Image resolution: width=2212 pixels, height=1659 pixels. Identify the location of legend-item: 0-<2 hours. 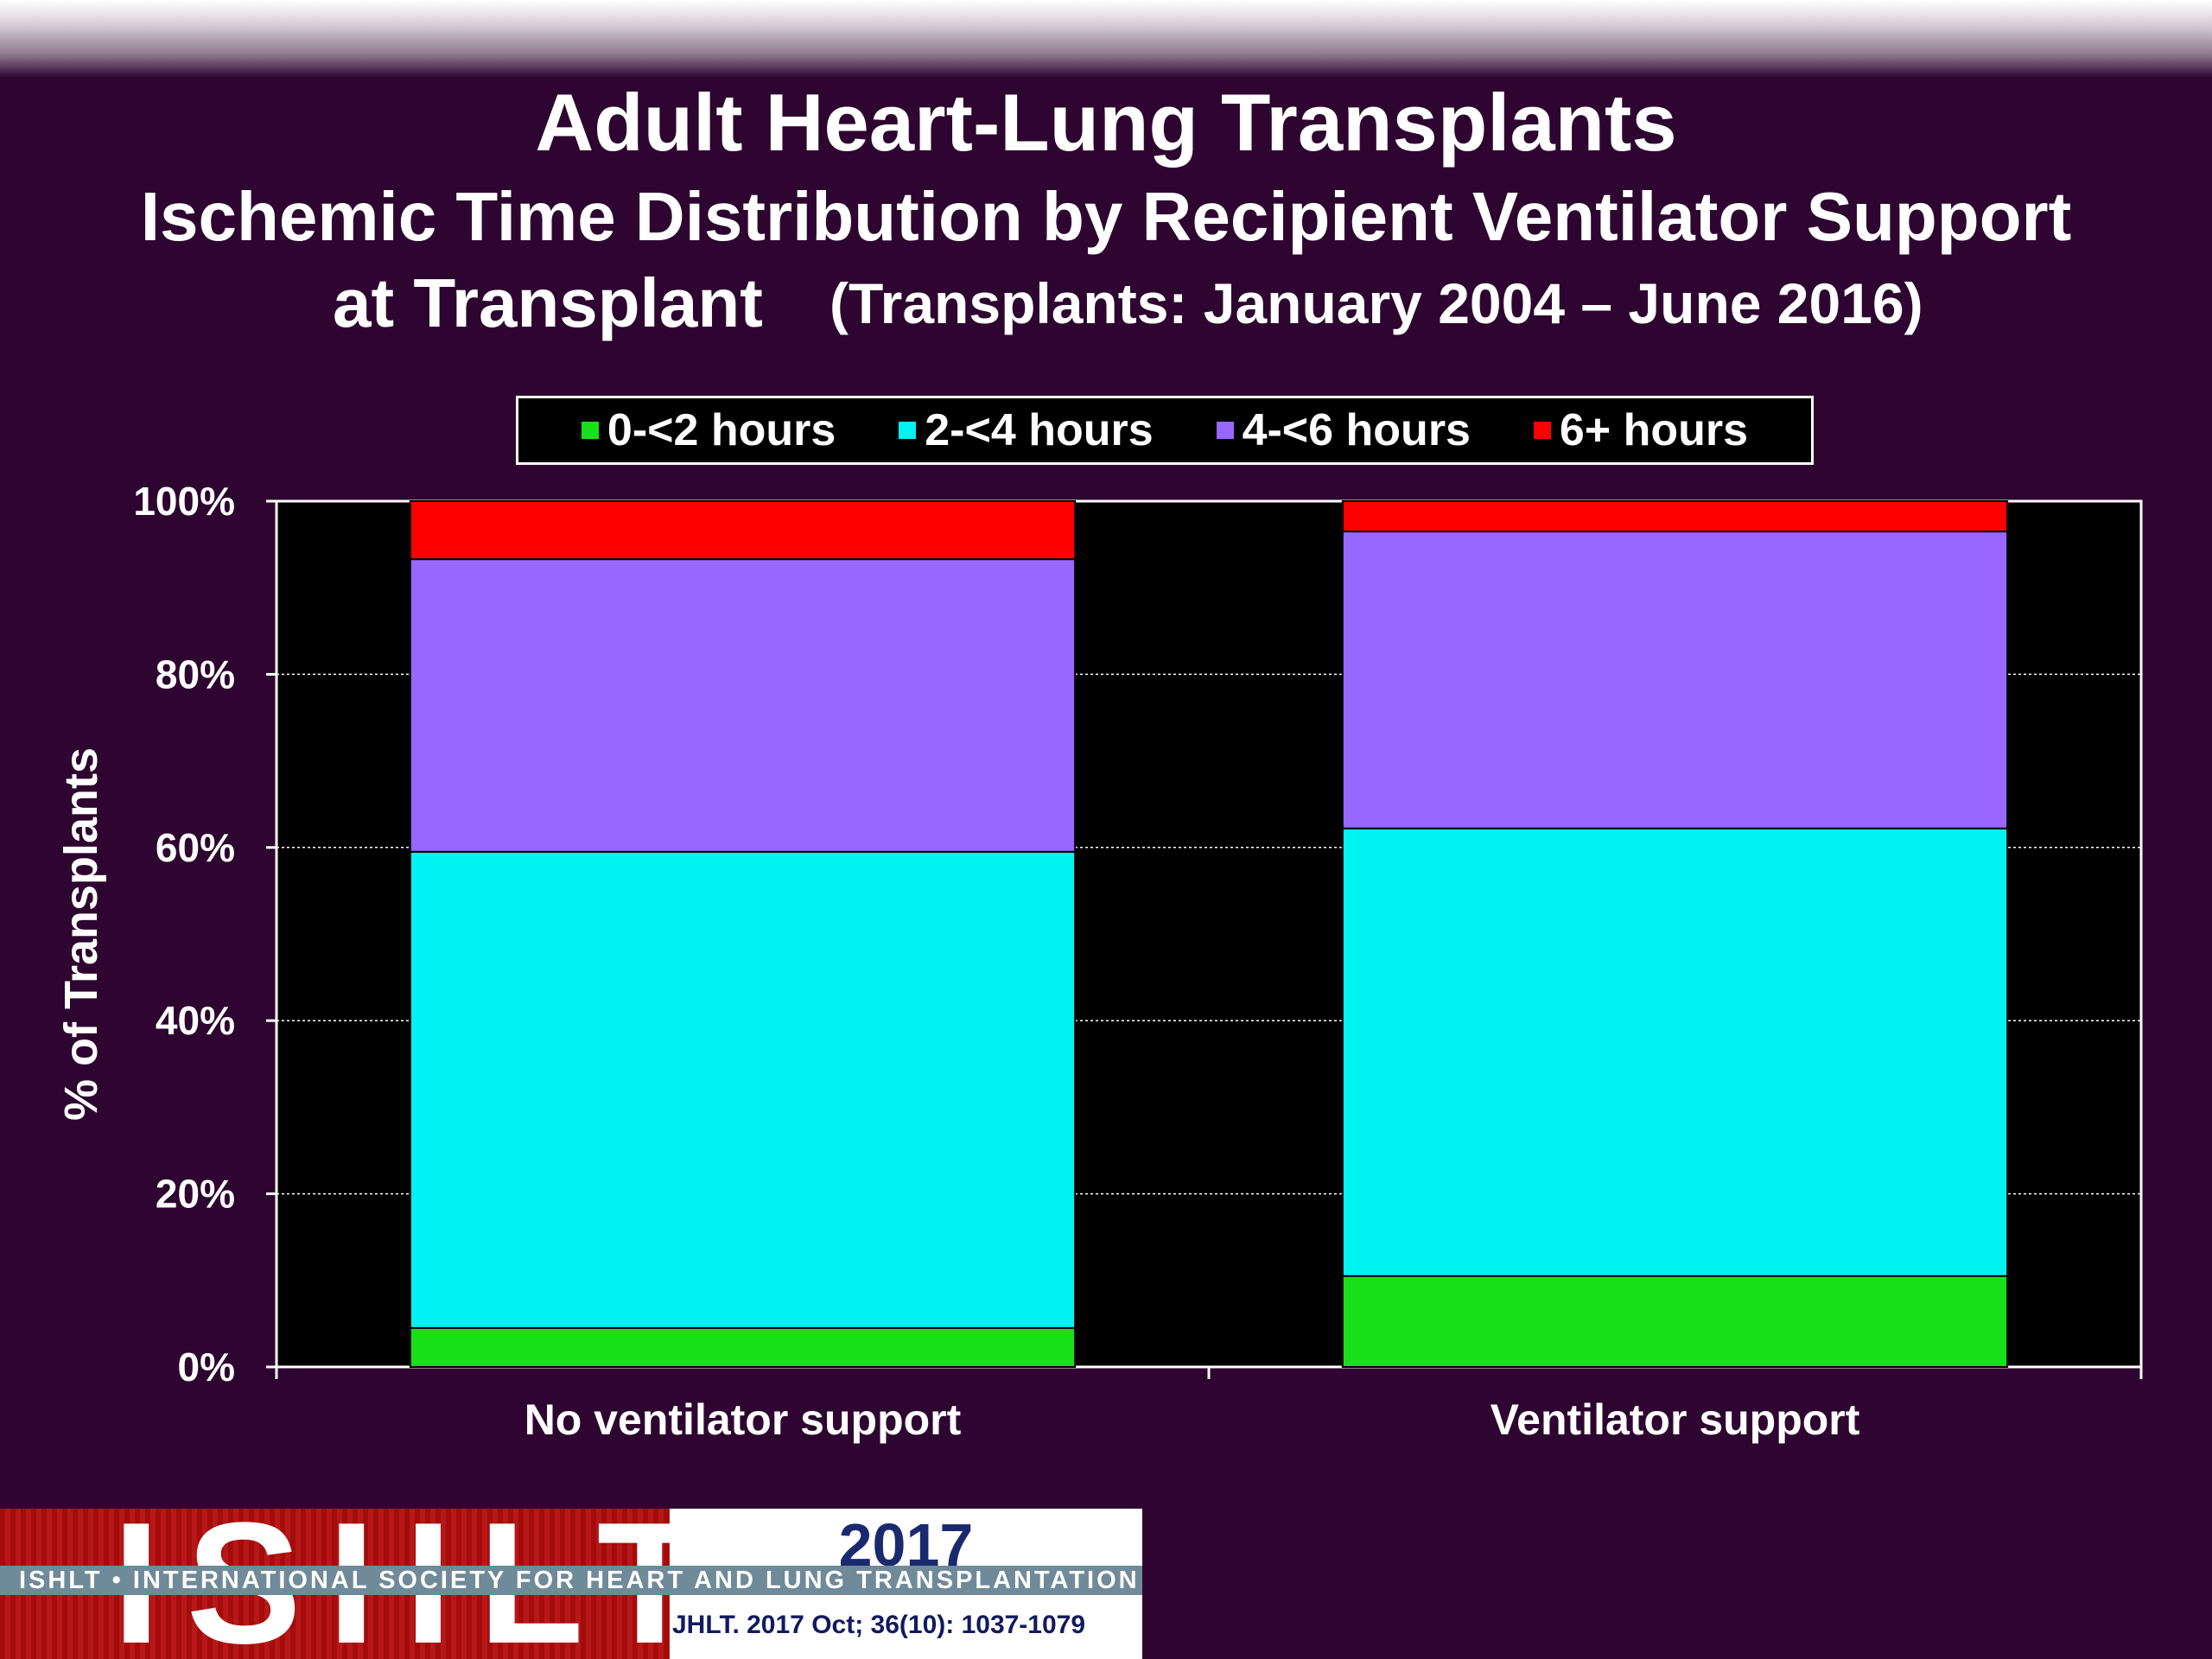
(708, 430).